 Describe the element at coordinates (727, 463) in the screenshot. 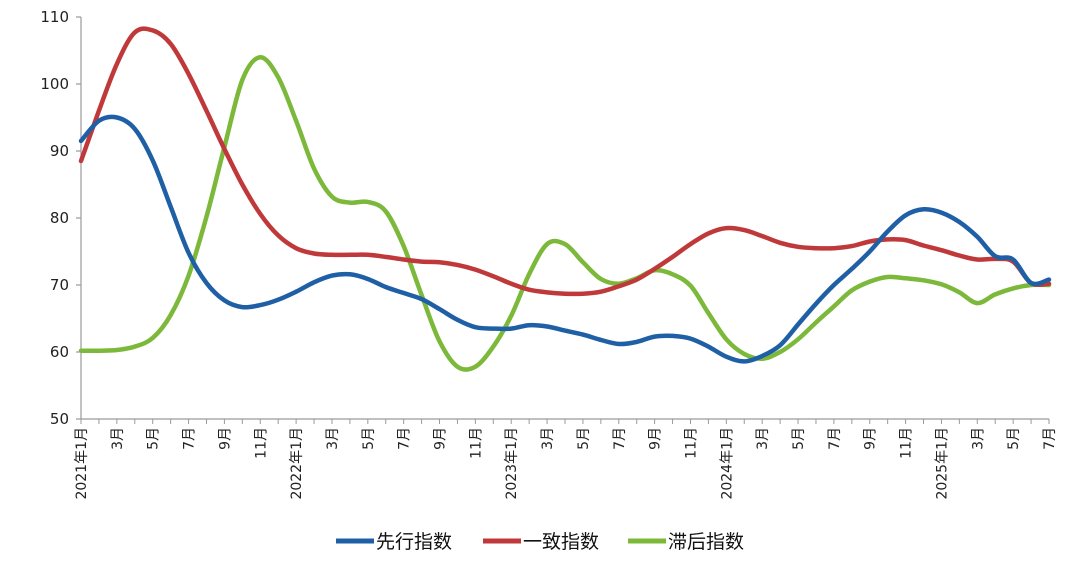

I see `x-tick-label: 2024年1月` at that location.